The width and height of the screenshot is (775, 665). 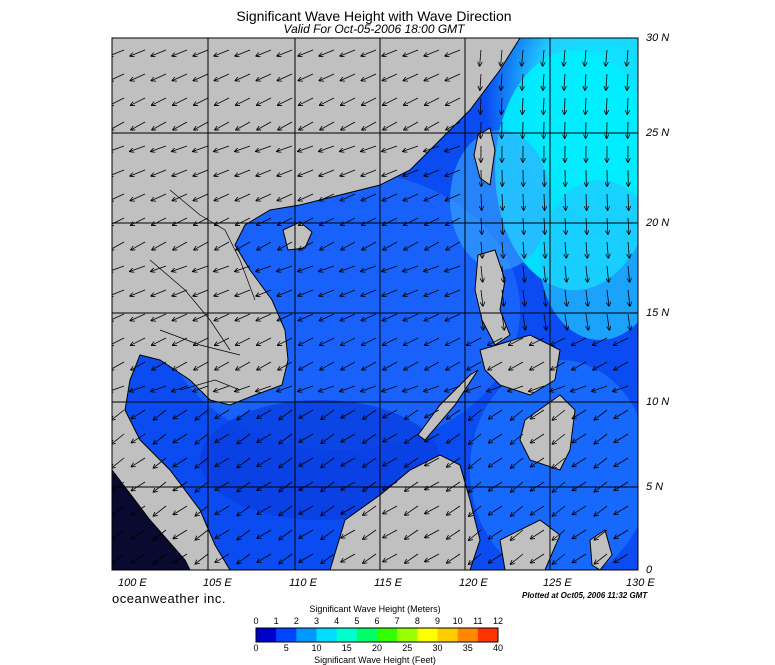 What do you see at coordinates (655, 487) in the screenshot?
I see `lat-label-5n: 5 N` at bounding box center [655, 487].